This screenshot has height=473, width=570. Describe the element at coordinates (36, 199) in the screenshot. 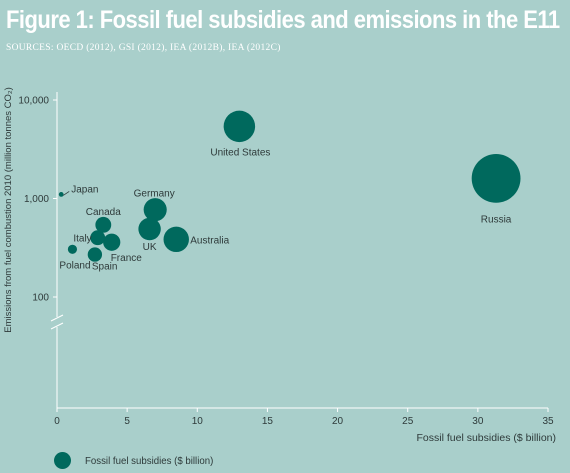

I see `y-tick-label: 1,000` at that location.